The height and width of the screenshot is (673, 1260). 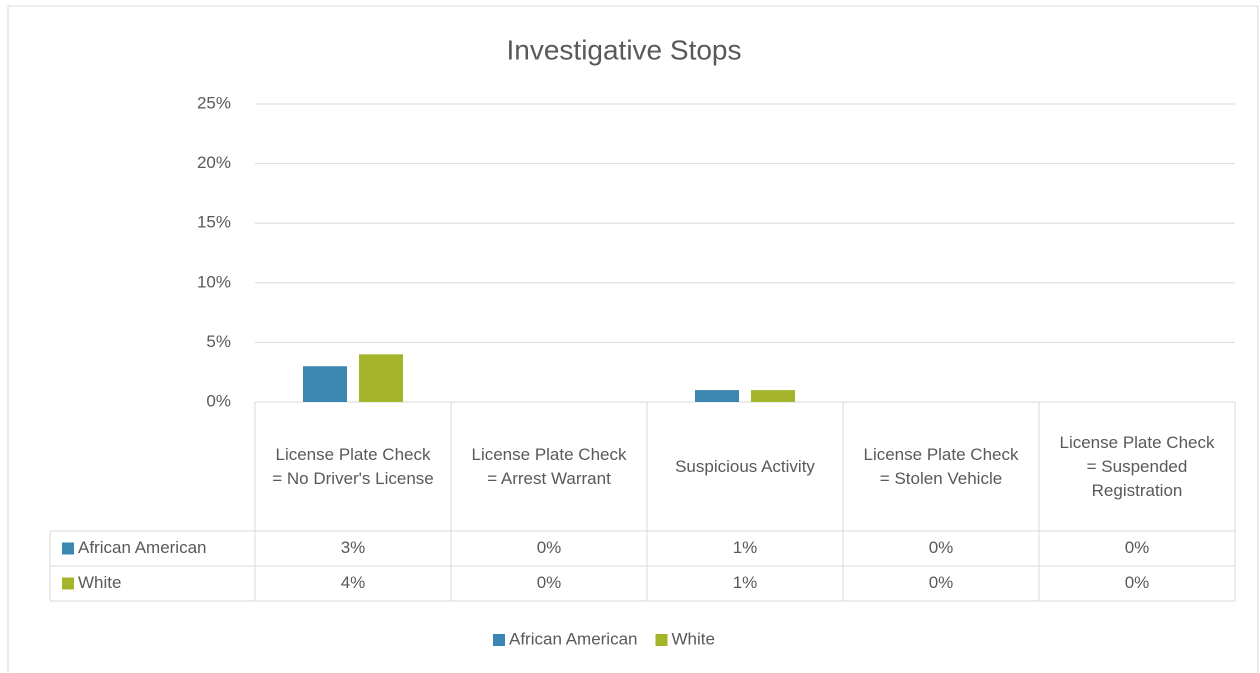 What do you see at coordinates (573, 638) in the screenshot?
I see `legend-label: African American` at bounding box center [573, 638].